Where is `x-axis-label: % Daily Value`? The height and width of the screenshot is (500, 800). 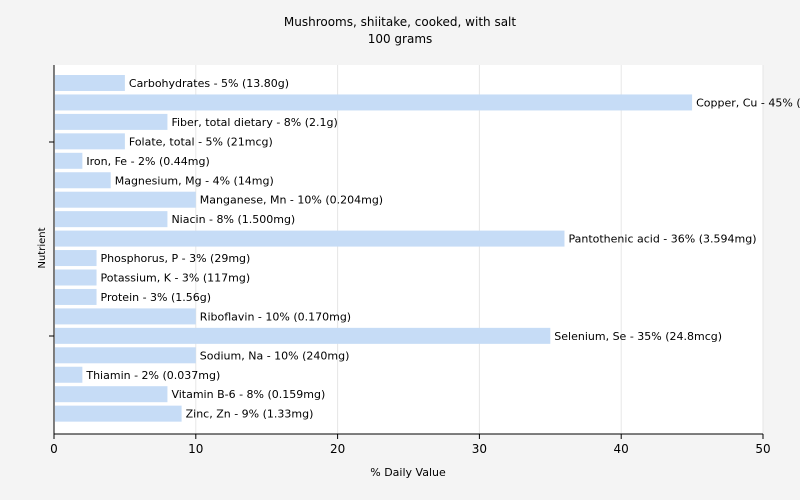
x-axis-label: % Daily Value is located at coordinates (408, 472).